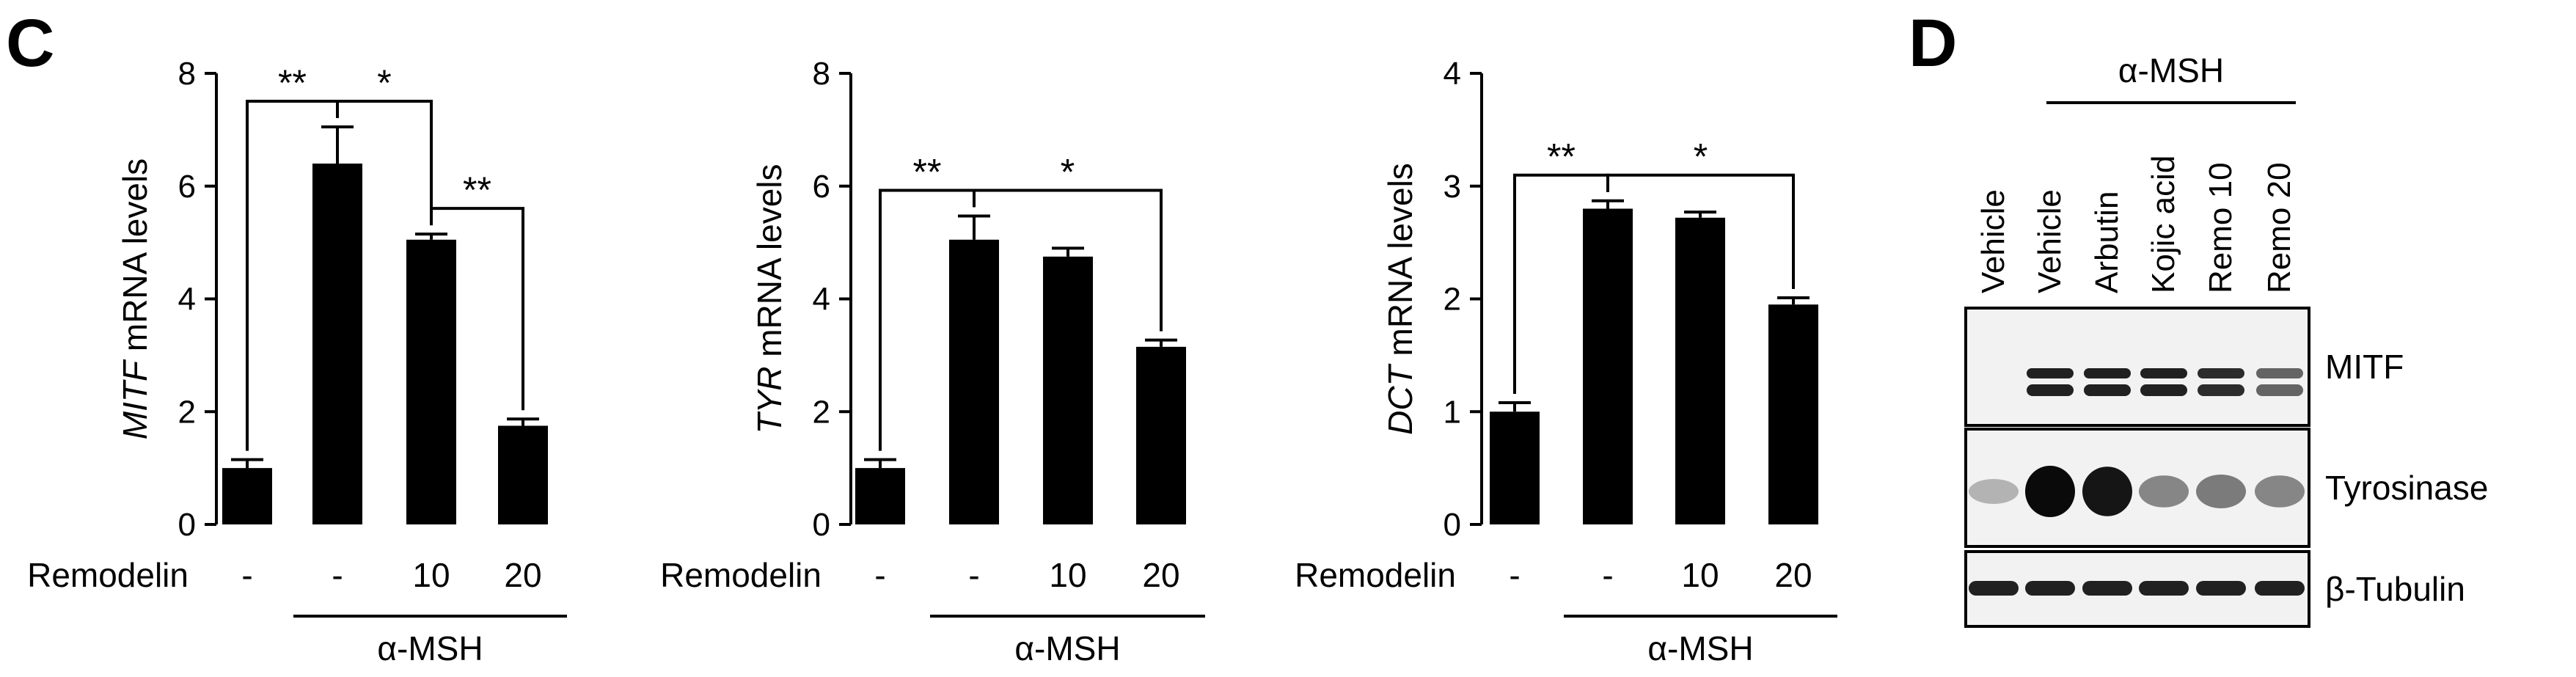  I want to click on alpha-msh-header: α-MSH, so click(2171, 70).